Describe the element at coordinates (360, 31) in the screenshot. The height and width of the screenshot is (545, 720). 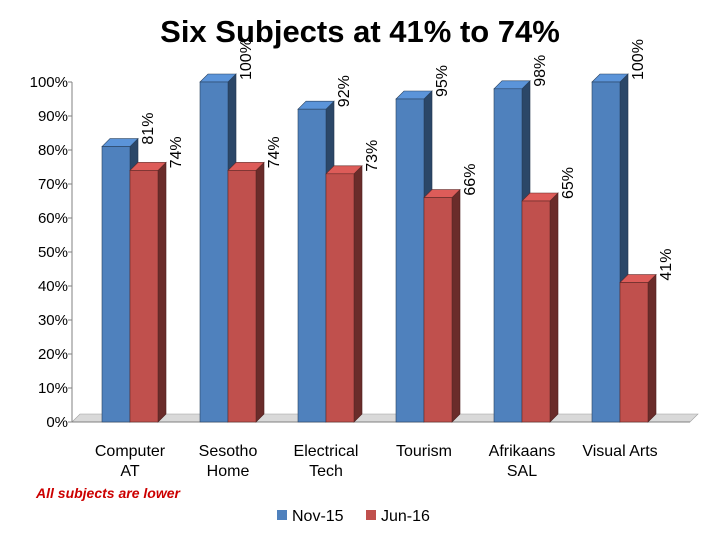
I see `chart-title: Six Subjects at 41% to 74%` at that location.